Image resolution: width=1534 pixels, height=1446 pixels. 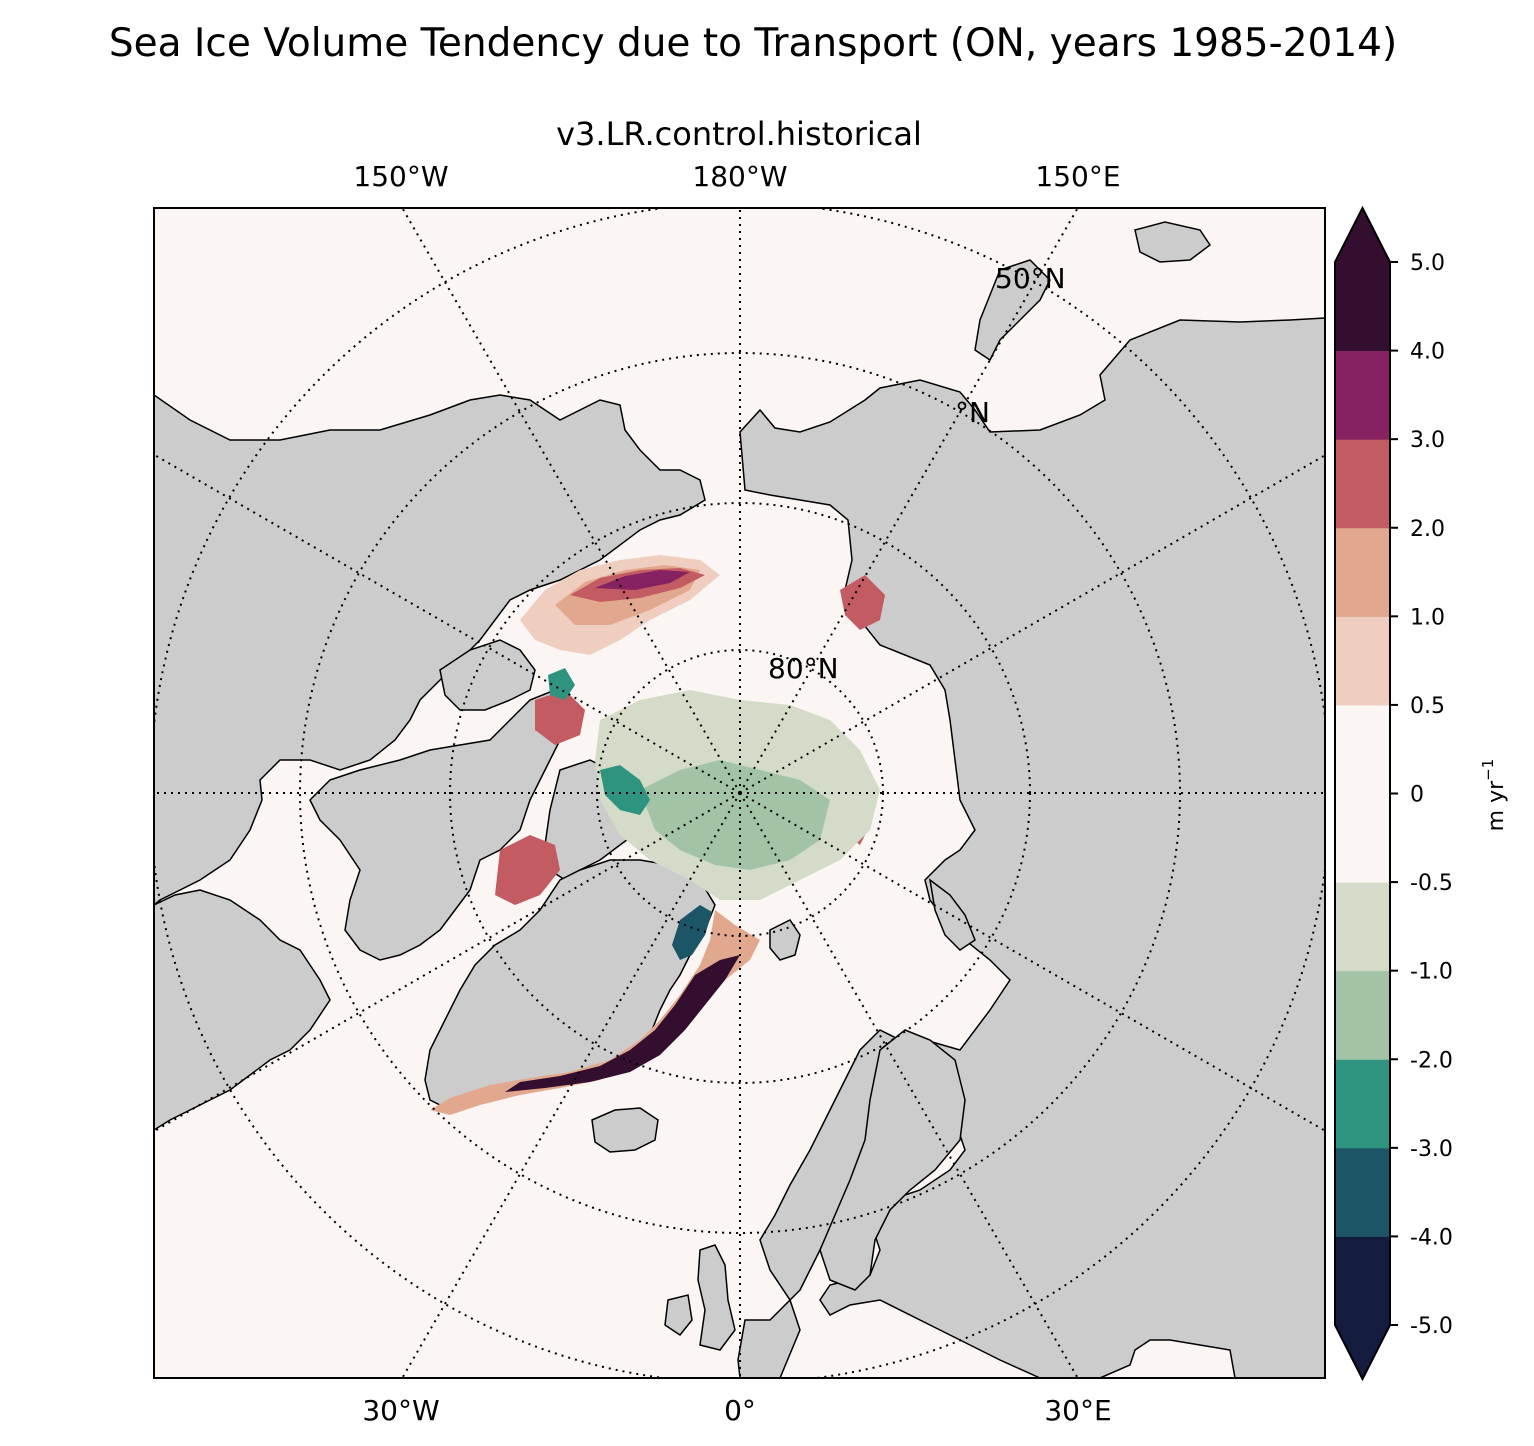 What do you see at coordinates (560, 717) in the screenshot?
I see `contour-archipelago-pos` at bounding box center [560, 717].